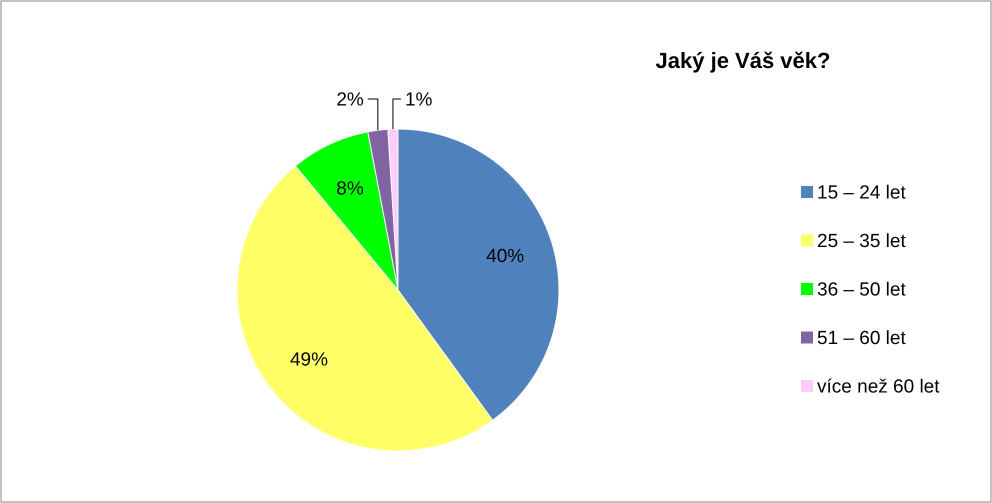 The image size is (992, 503). Describe the element at coordinates (309, 360) in the screenshot. I see `data-label: 49%` at that location.